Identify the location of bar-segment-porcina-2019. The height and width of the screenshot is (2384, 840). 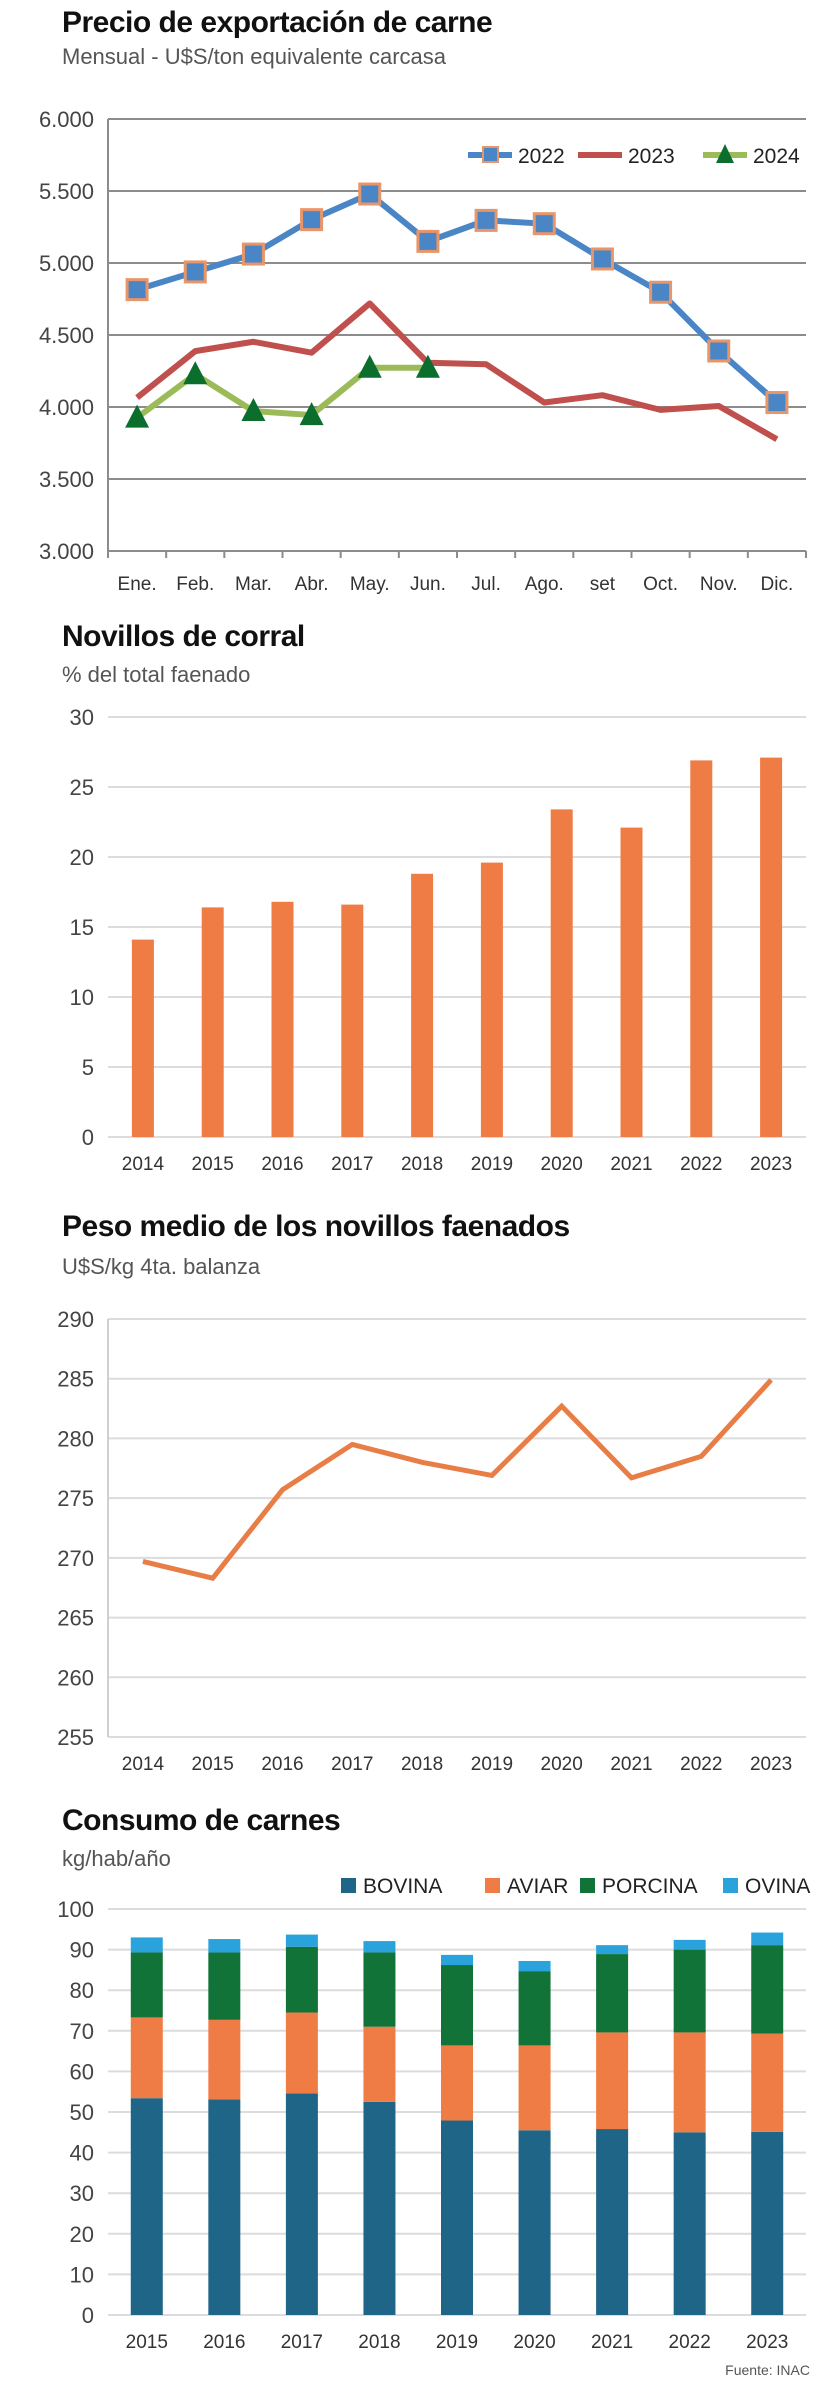
(457, 2005).